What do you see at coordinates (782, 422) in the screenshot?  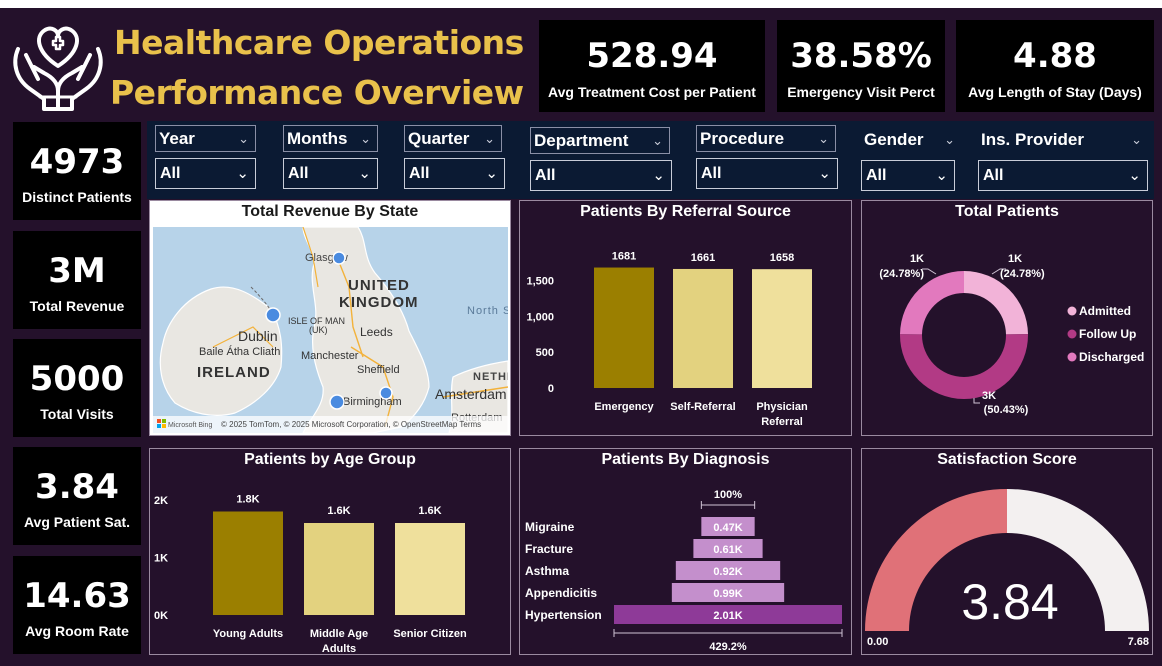 I see `x-tick-label: Referral` at bounding box center [782, 422].